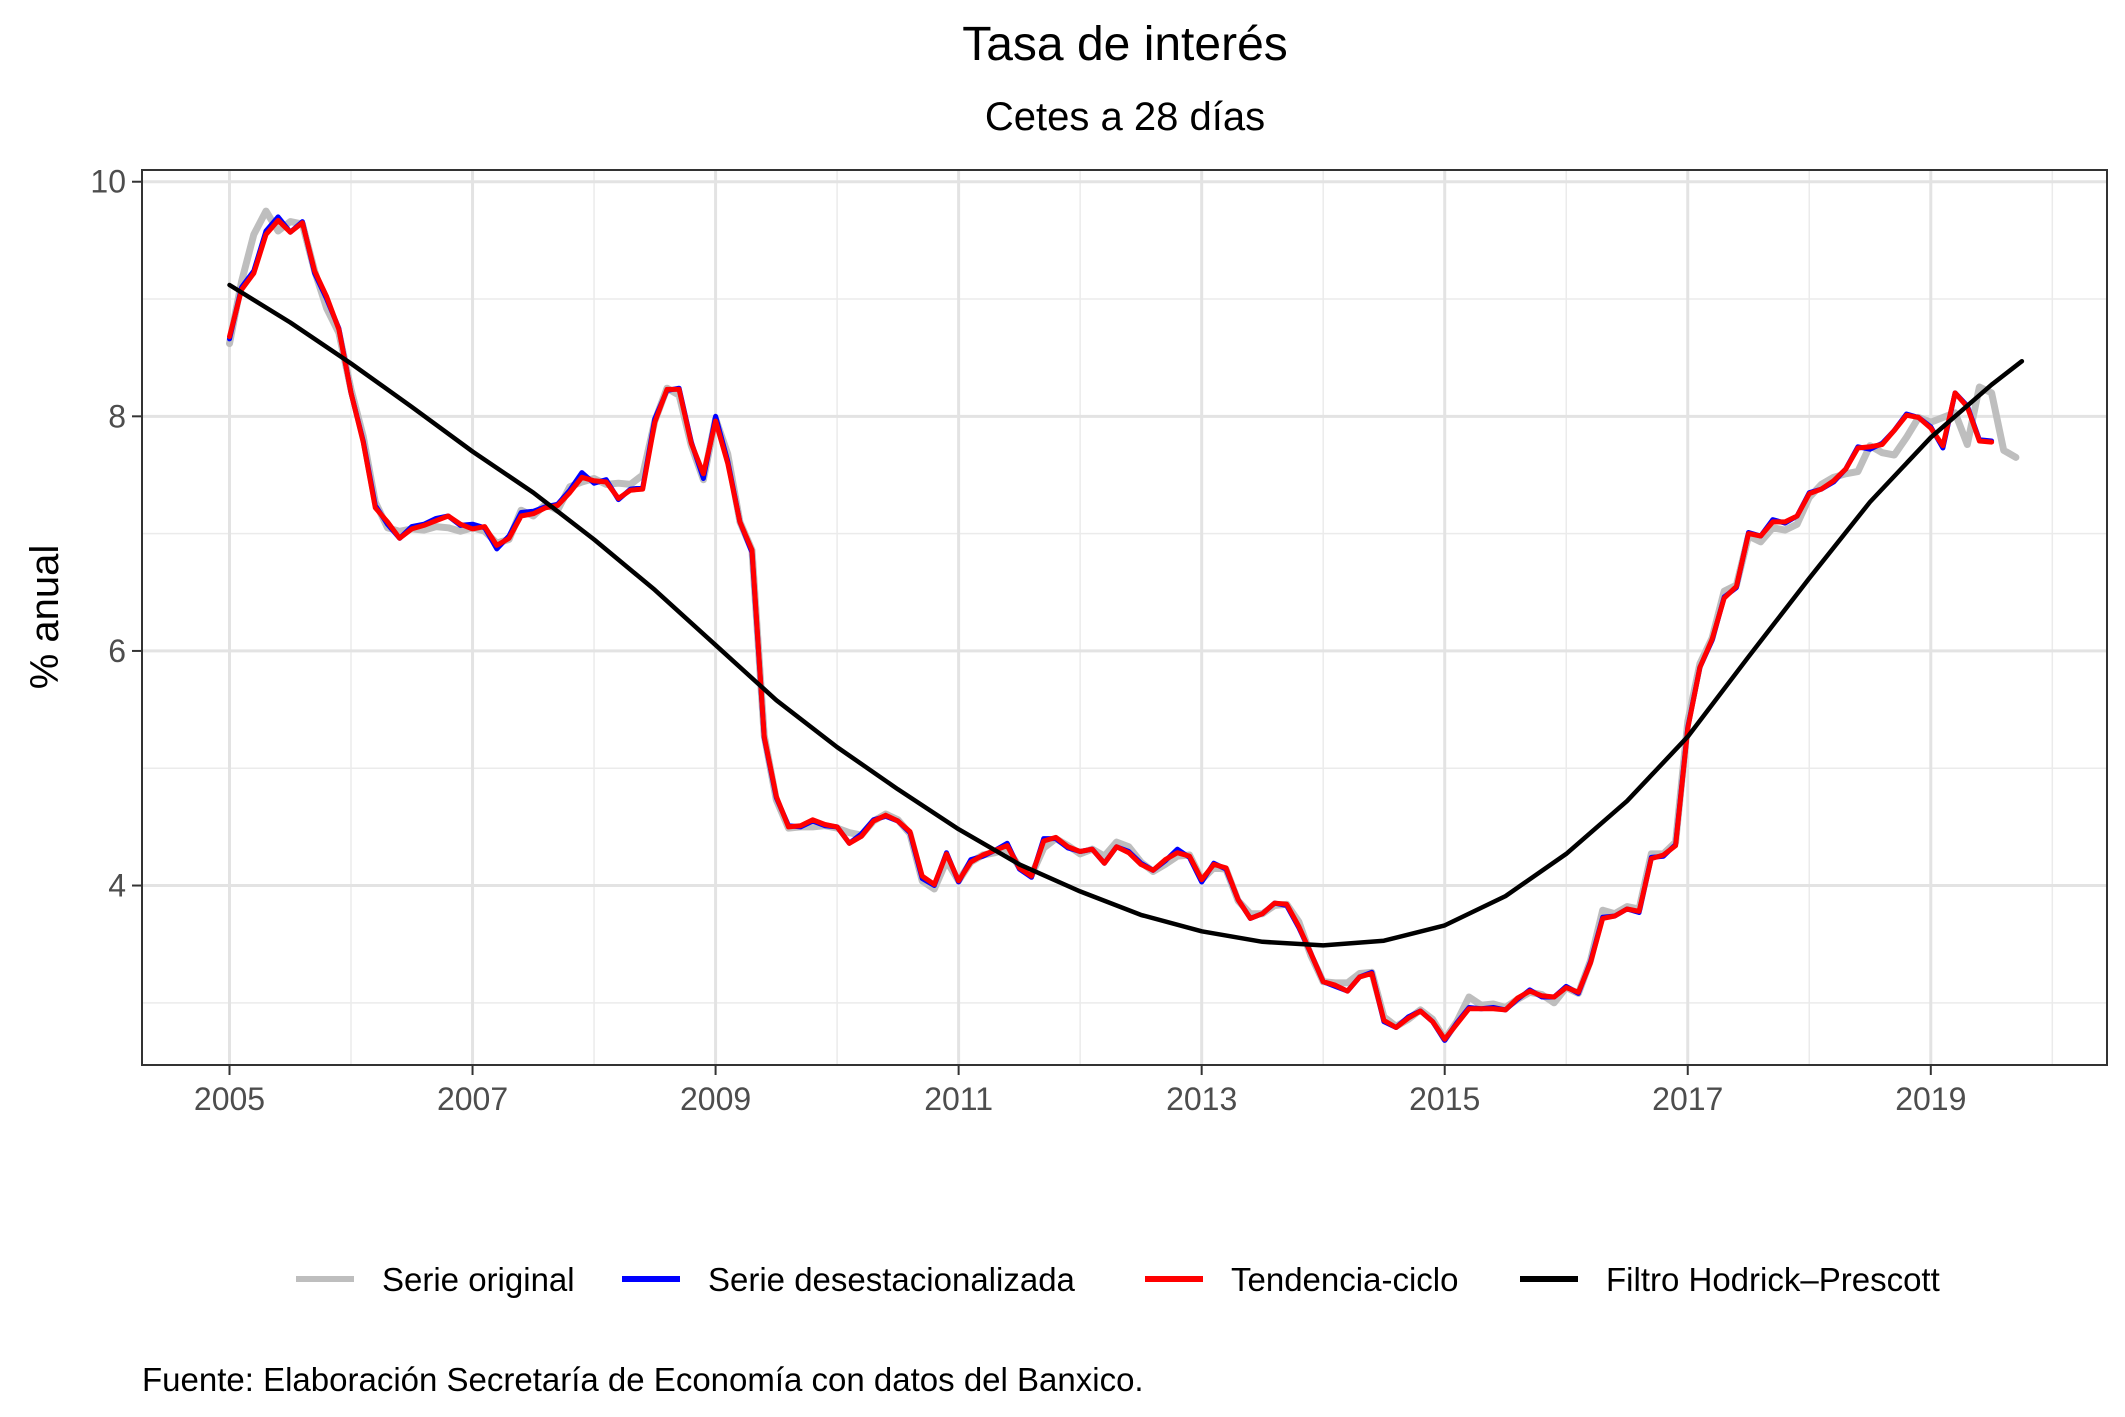 The height and width of the screenshot is (1417, 2125). I want to click on x-tick-label: 2009, so click(715, 1099).